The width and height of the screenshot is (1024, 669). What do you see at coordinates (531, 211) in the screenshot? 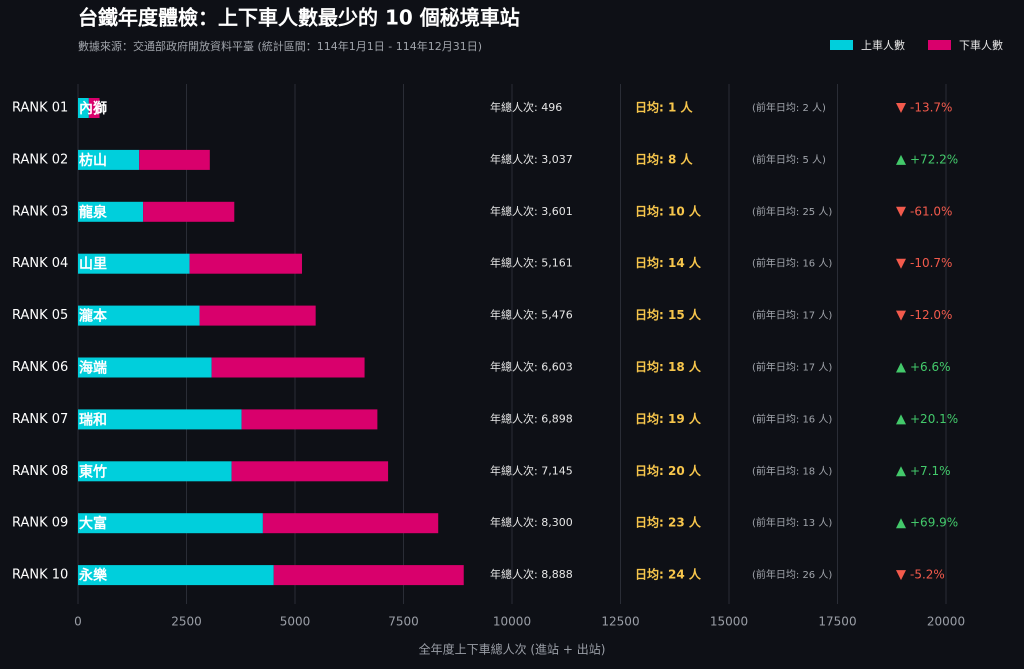
I see `total-label: 年總人次: 3,601` at bounding box center [531, 211].